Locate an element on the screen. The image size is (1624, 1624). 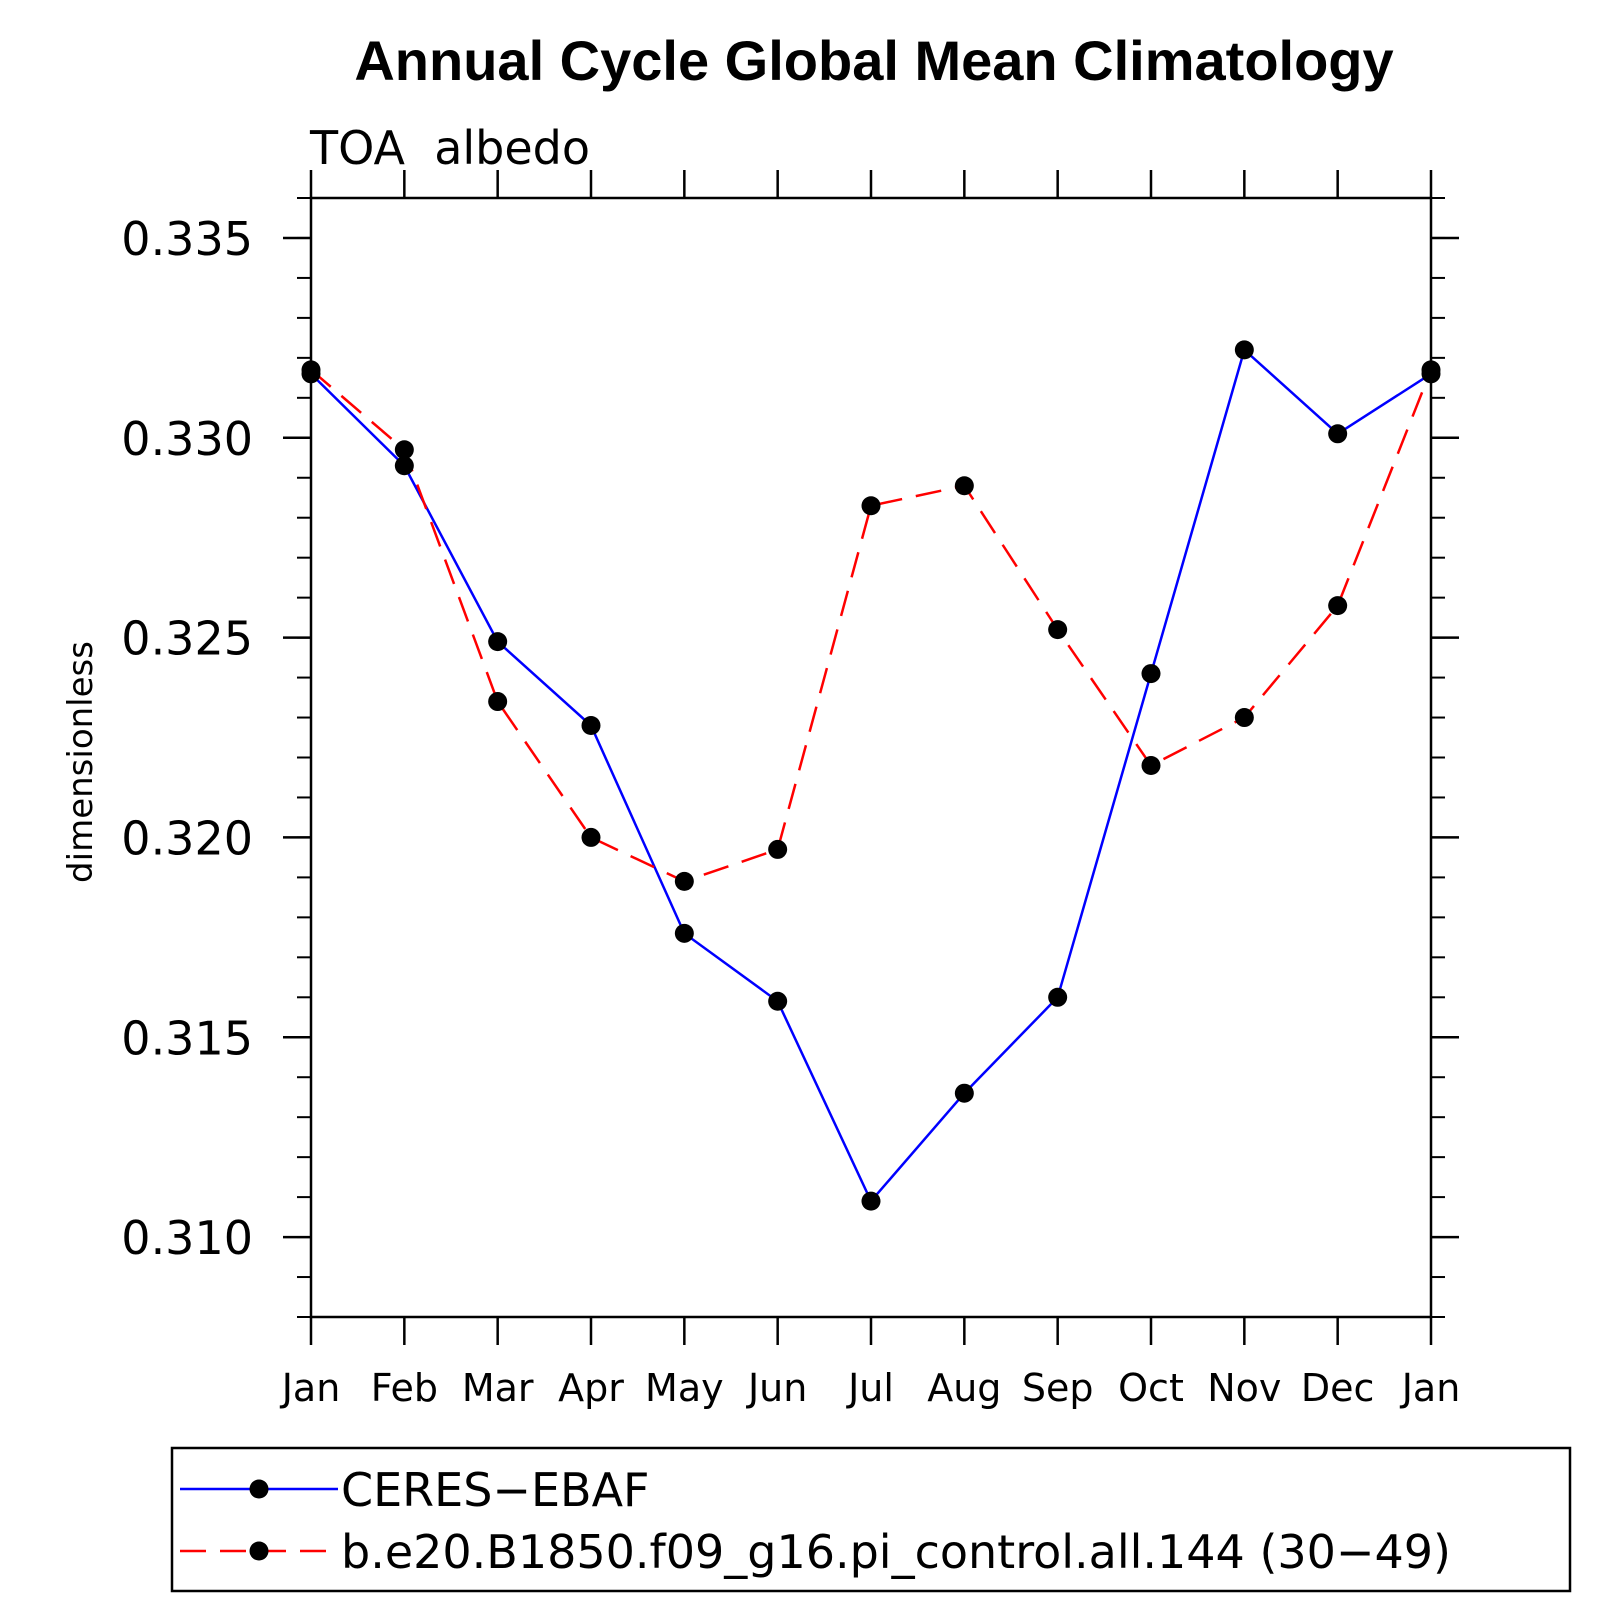
y-tick-label: 0.315 is located at coordinates (187, 1038).